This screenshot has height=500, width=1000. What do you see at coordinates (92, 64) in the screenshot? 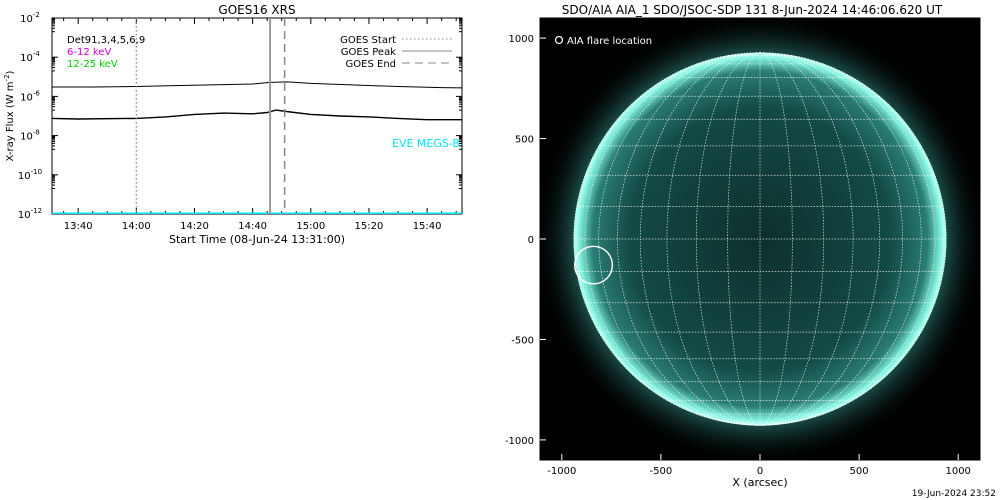
I see `channel-label-2: 12-25 keV` at bounding box center [92, 64].